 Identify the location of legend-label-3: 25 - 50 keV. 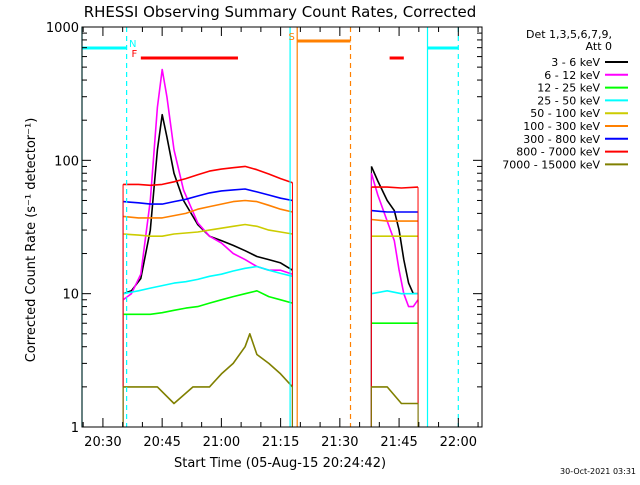
(568, 100).